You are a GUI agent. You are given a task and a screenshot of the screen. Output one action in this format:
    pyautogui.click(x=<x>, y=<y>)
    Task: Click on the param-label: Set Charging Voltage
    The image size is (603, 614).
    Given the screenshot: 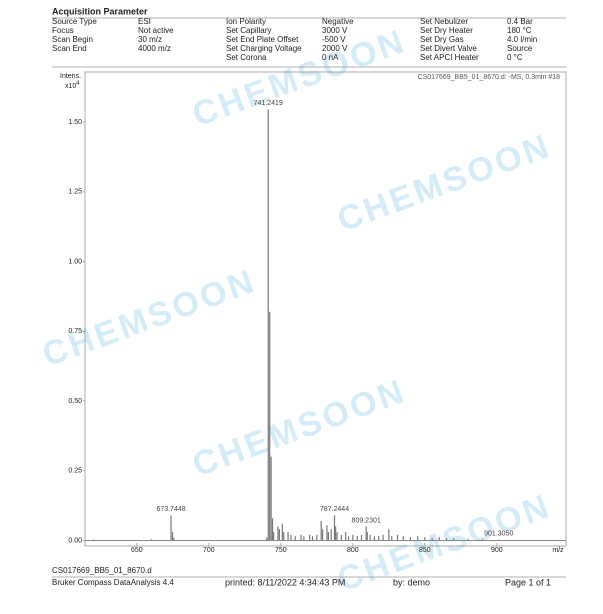 What is the action you would take?
    pyautogui.click(x=264, y=48)
    